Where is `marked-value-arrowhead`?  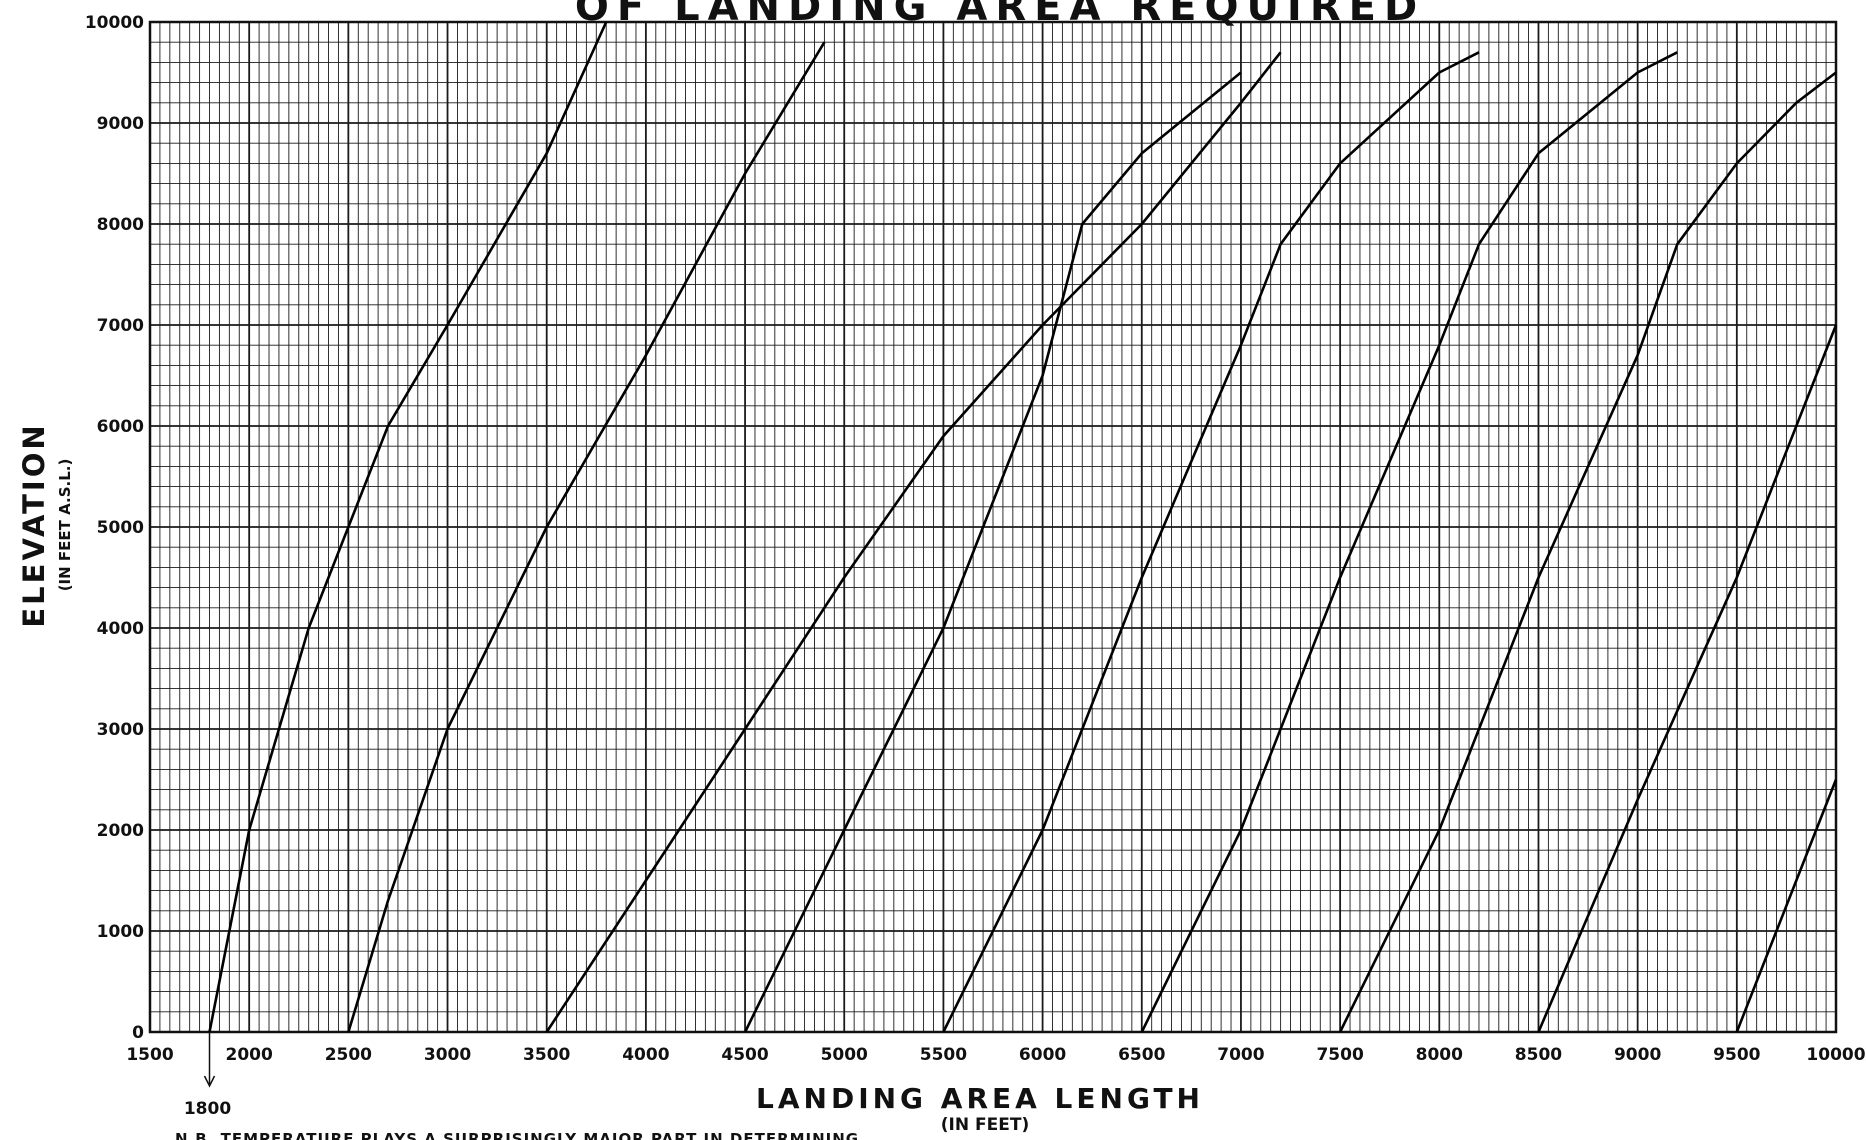 marked-value-arrowhead is located at coordinates (209, 1081).